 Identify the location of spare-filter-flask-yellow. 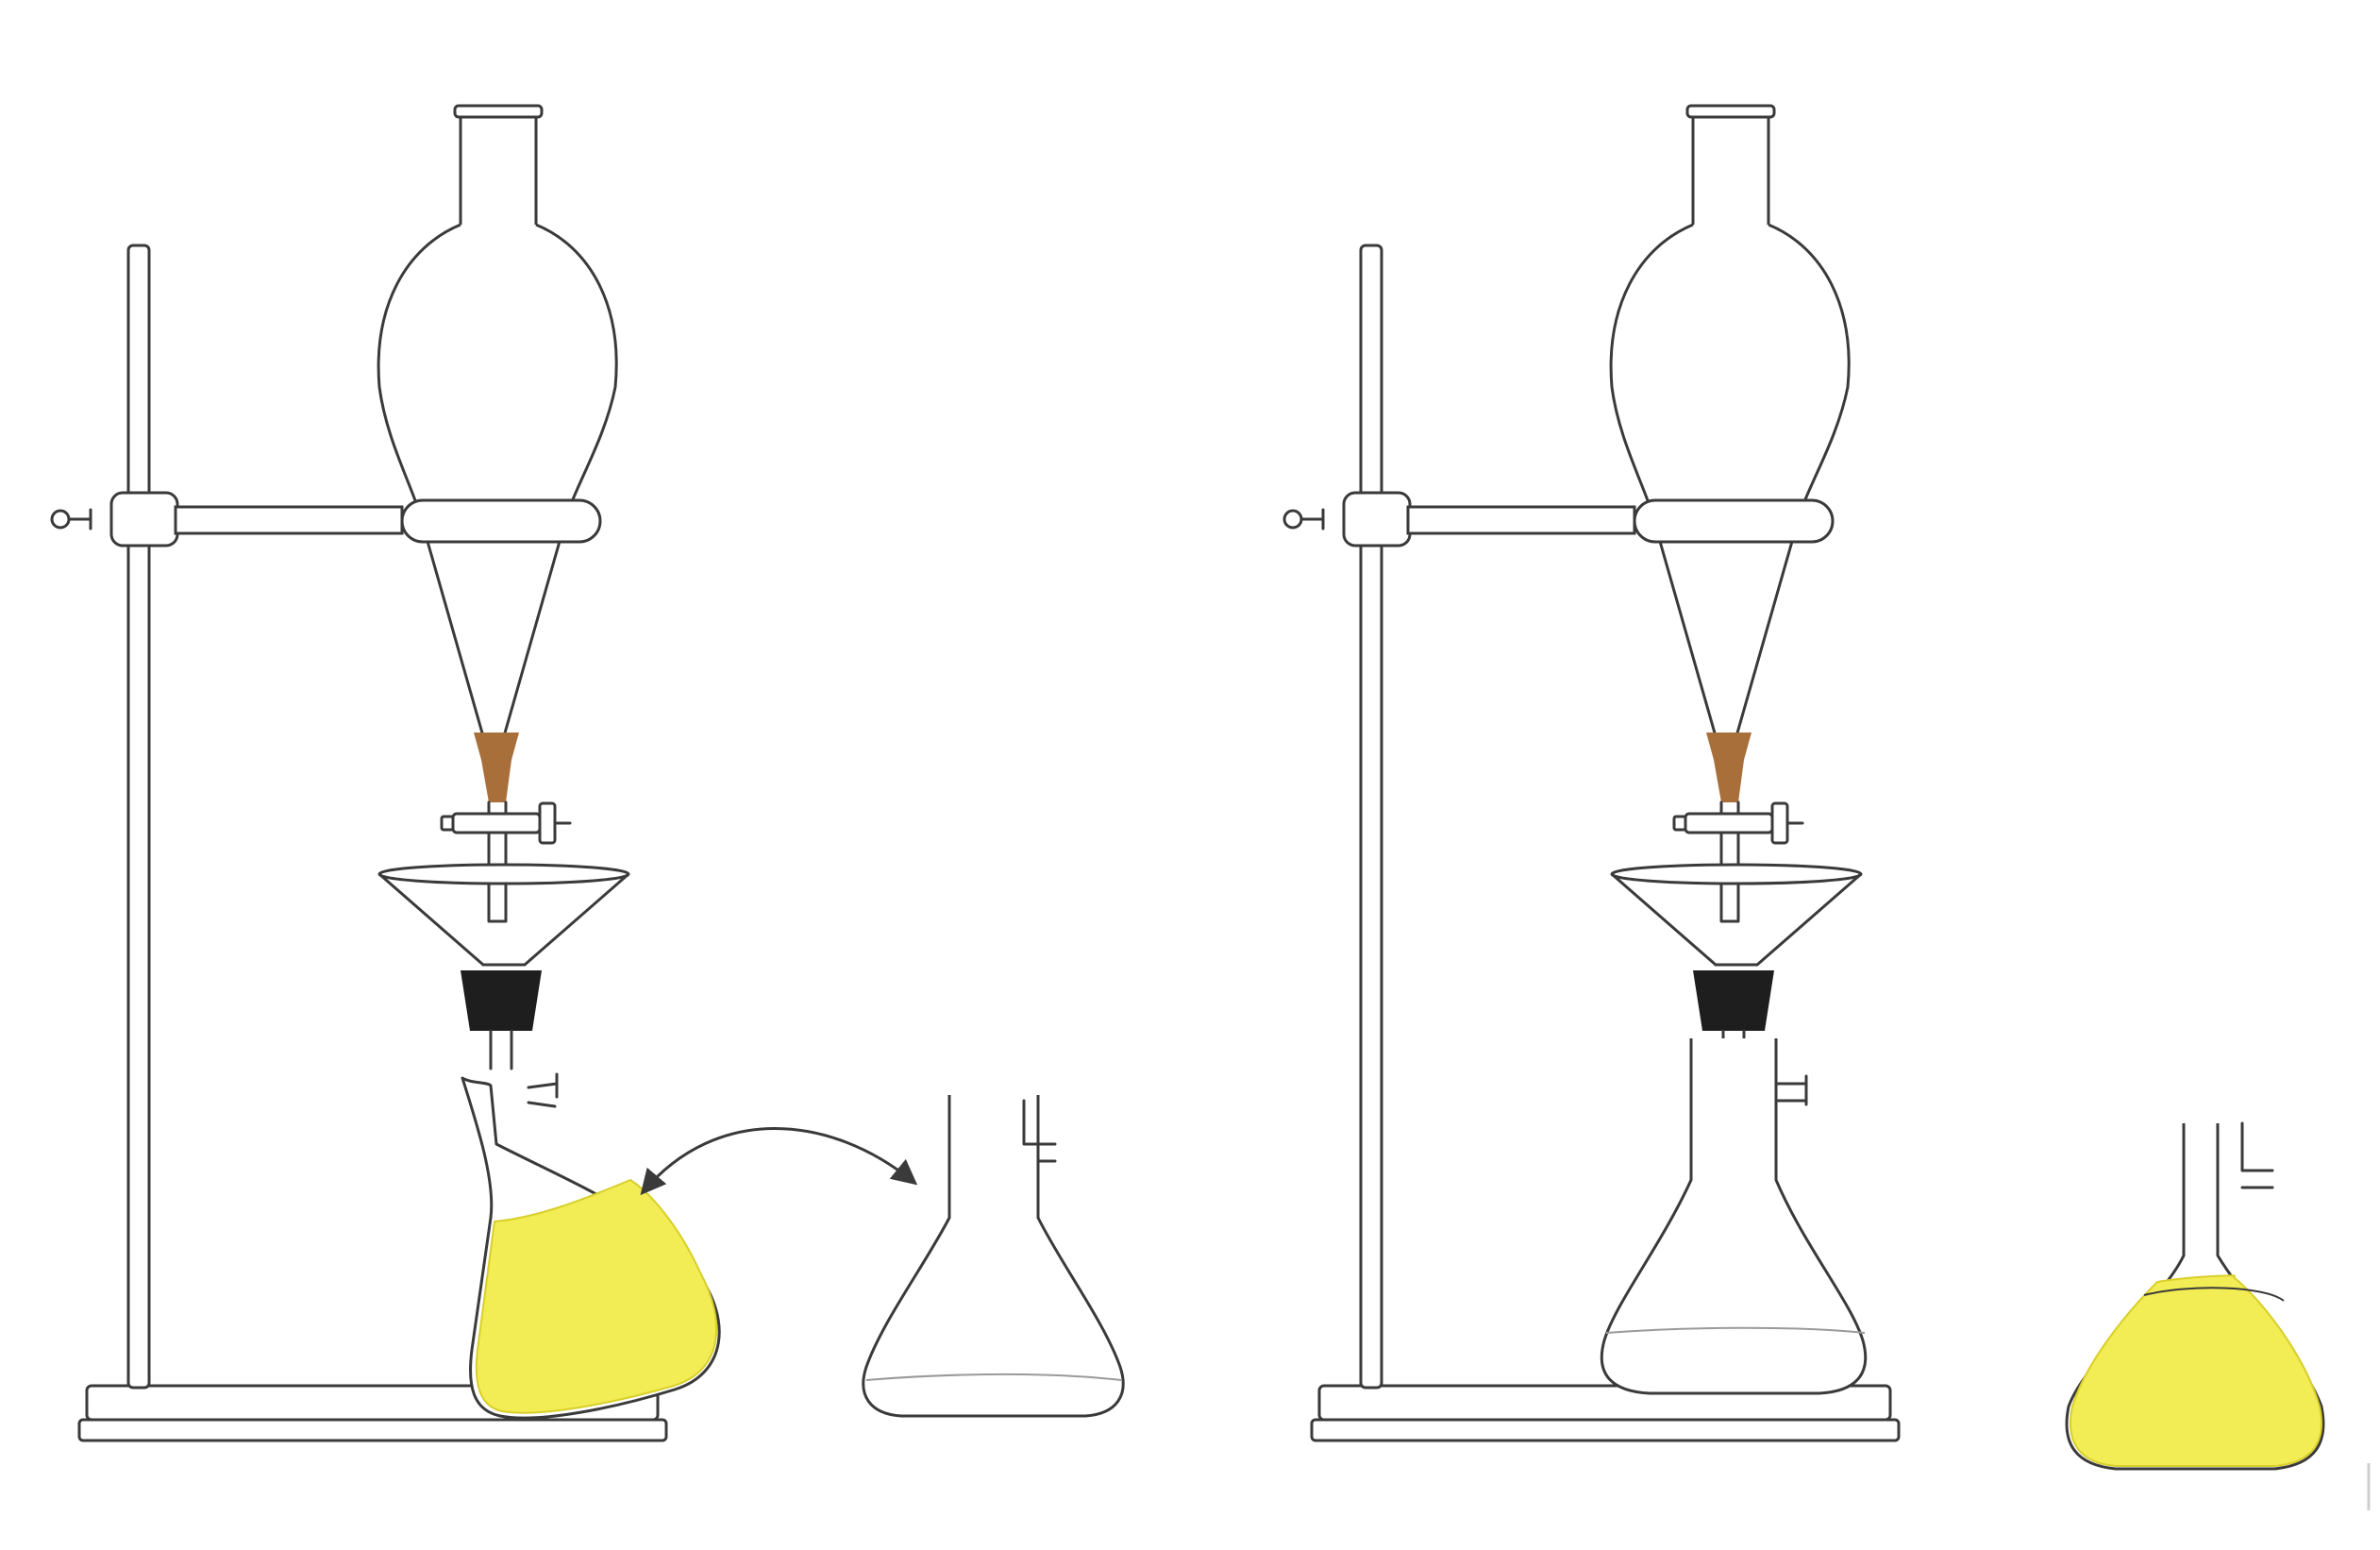
(2195, 1296).